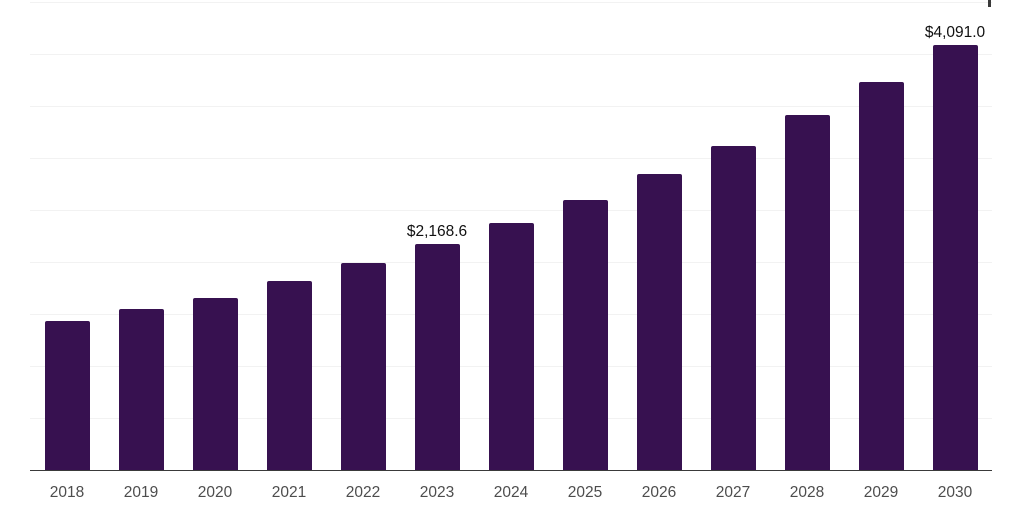 The image size is (1024, 512). I want to click on x-tick-label-2029: 2029, so click(881, 492).